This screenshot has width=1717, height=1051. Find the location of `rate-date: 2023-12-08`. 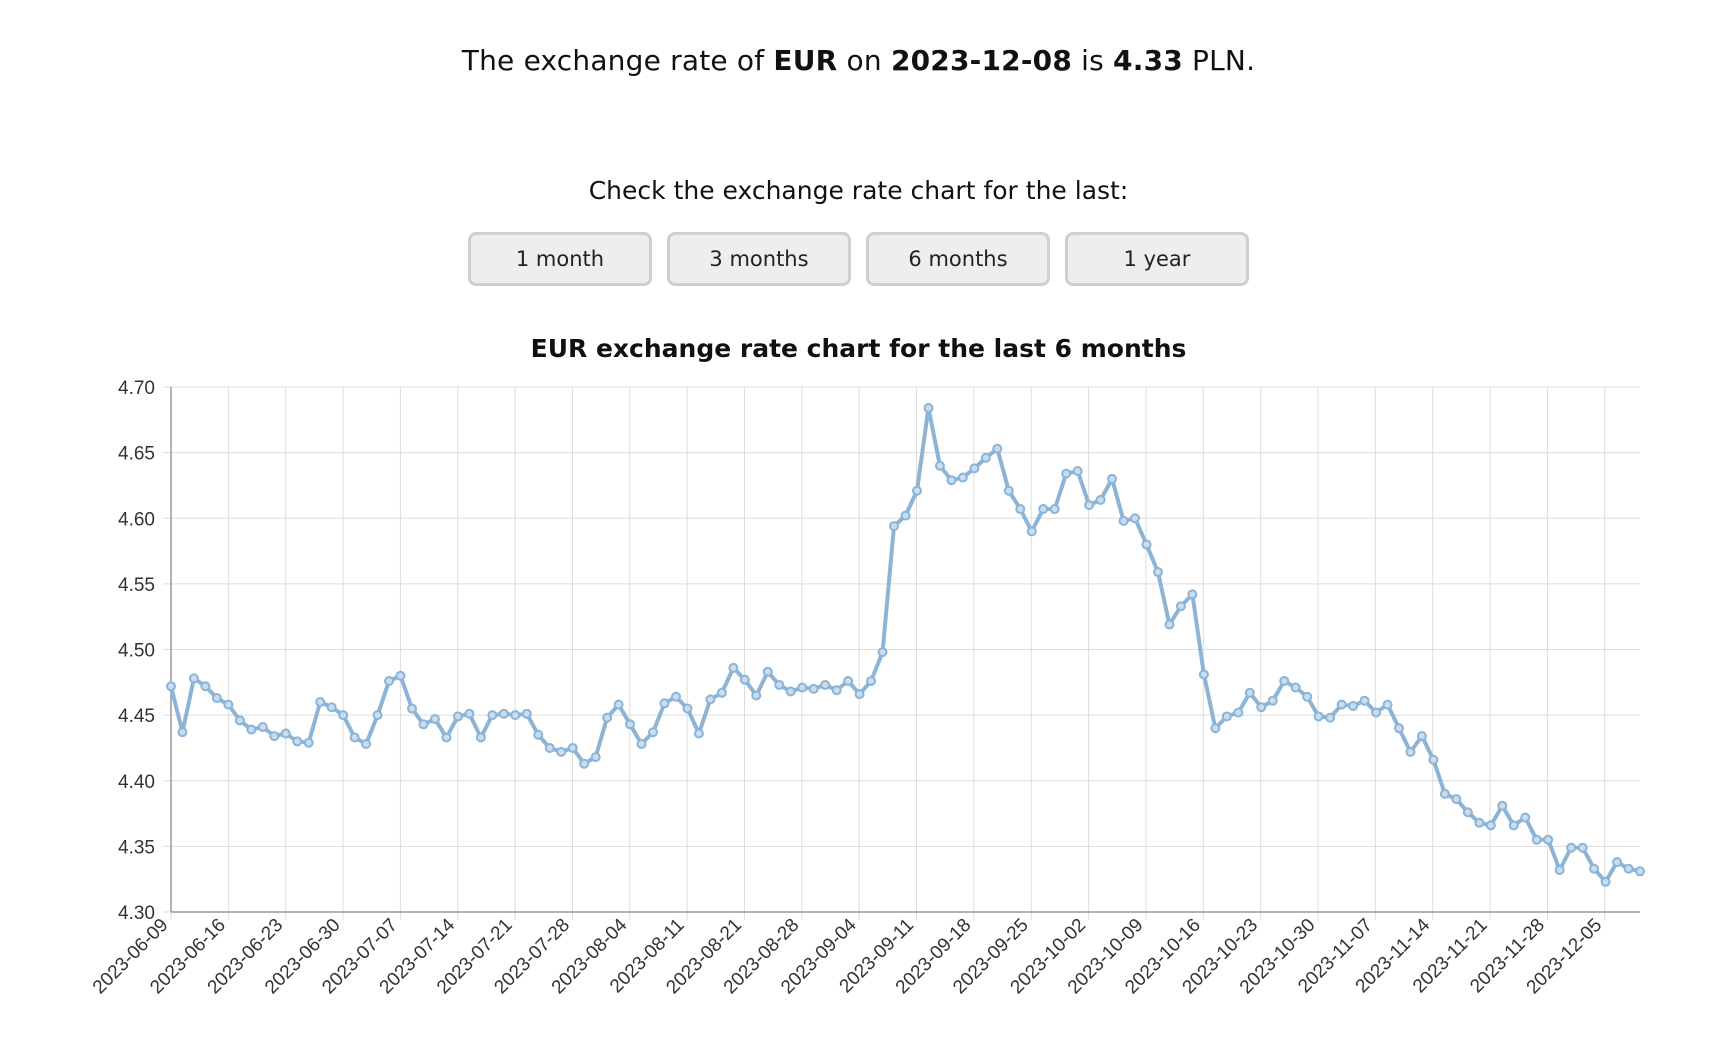

rate-date: 2023-12-08 is located at coordinates (981, 60).